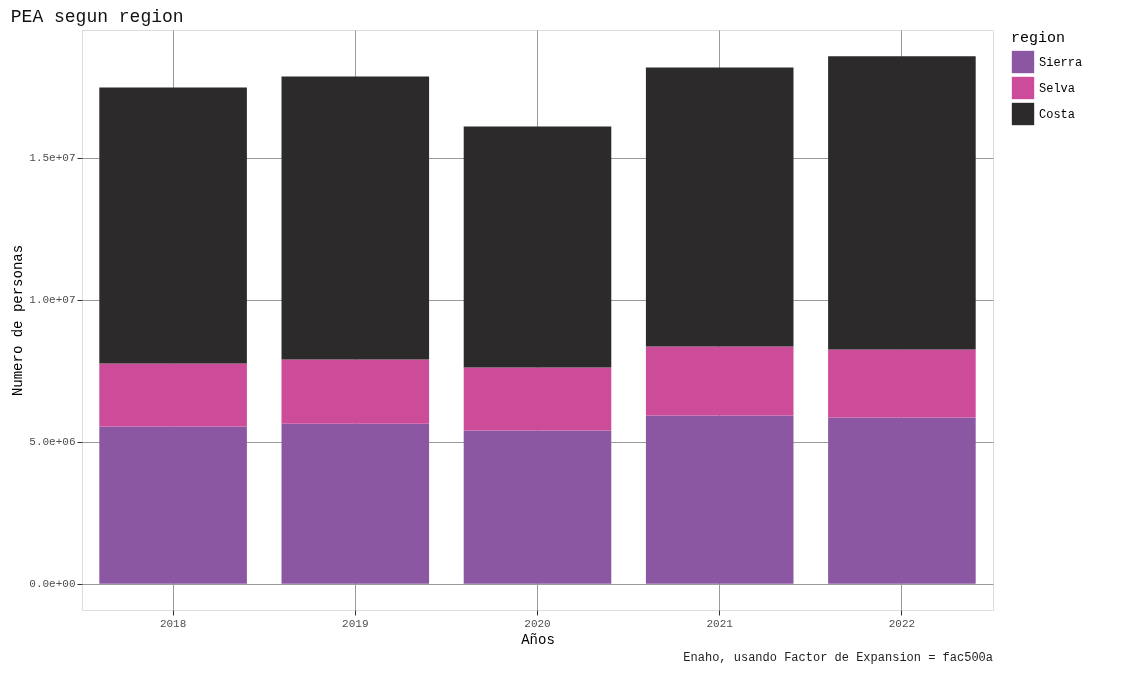  What do you see at coordinates (1061, 63) in the screenshot?
I see `legend-label: Sierra` at bounding box center [1061, 63].